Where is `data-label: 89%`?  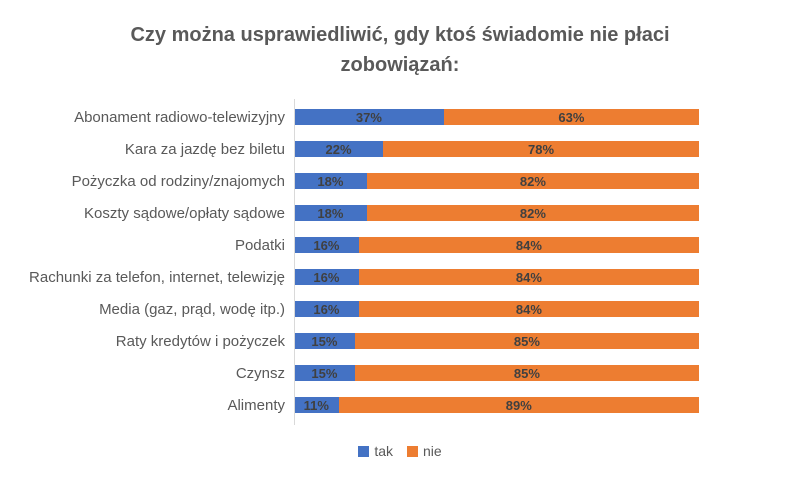
data-label: 89% is located at coordinates (518, 405).